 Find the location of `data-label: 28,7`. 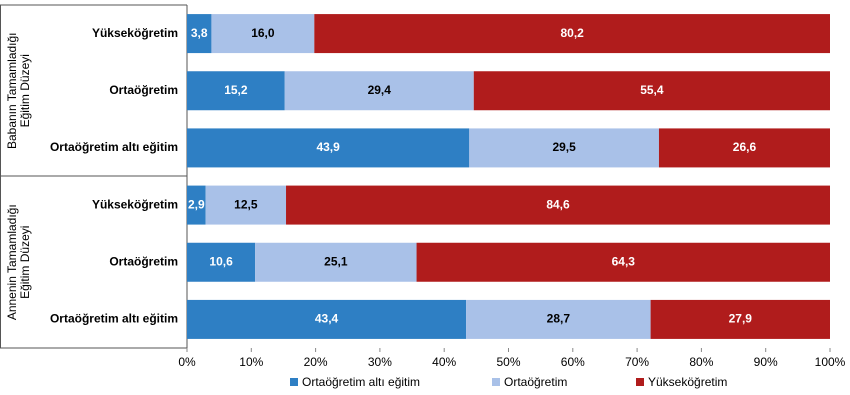

data-label: 28,7 is located at coordinates (559, 319).